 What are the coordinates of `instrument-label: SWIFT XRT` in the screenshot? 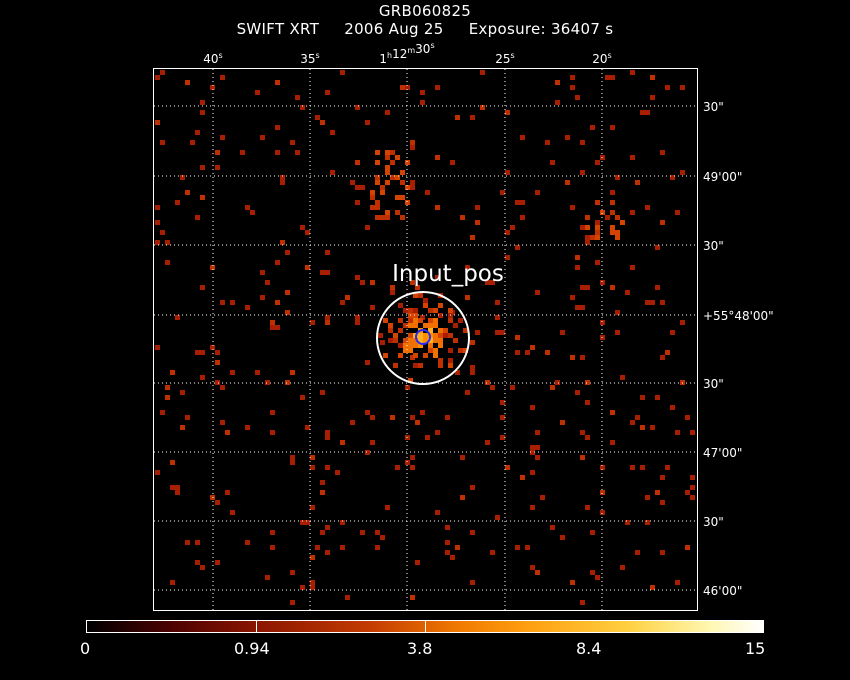 It's located at (278, 29).